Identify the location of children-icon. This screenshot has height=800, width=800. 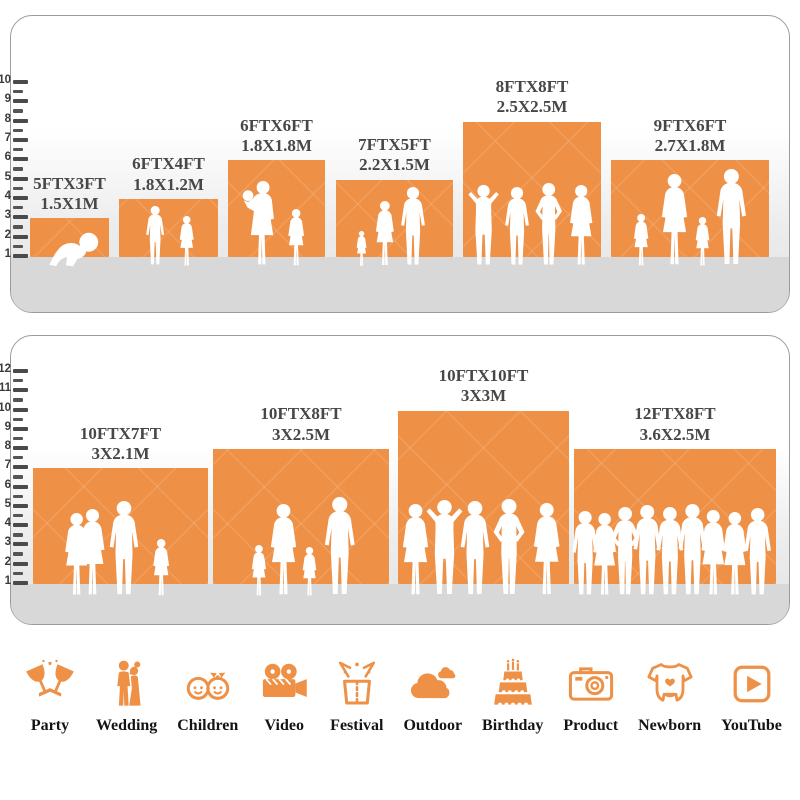
(208, 684).